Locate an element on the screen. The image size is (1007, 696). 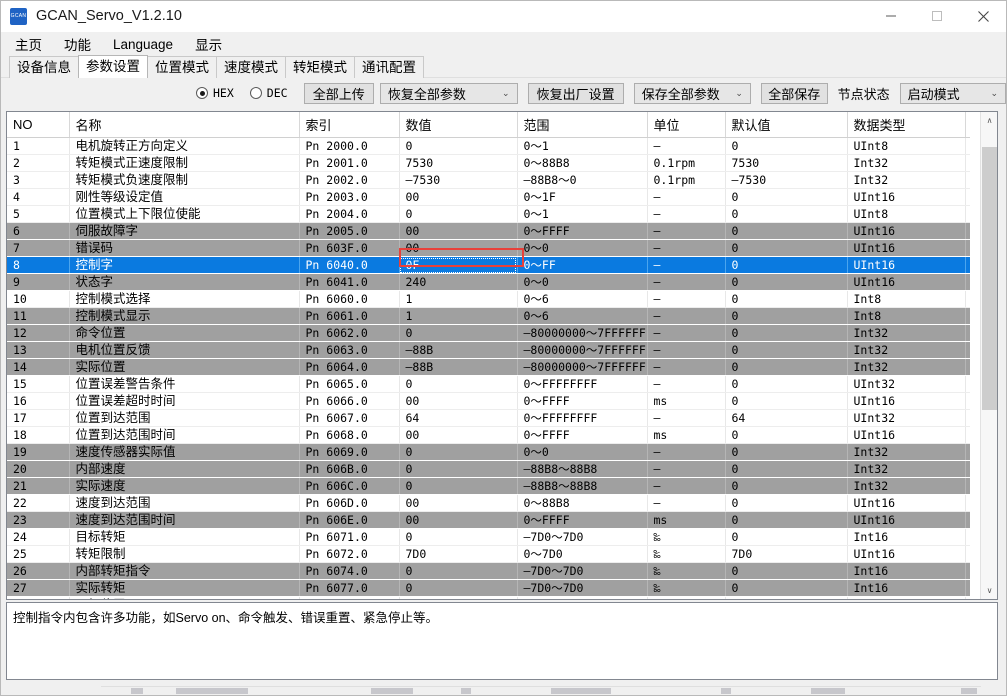
cell-name: 电机位置反馈 is located at coordinates (184, 350).